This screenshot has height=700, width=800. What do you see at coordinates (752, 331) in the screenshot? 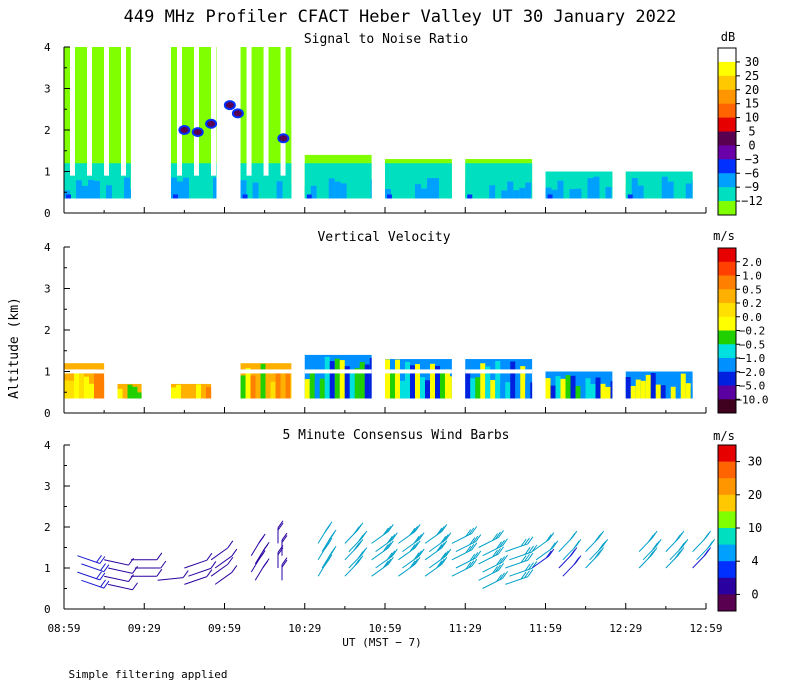
I see `colorbar-label: −0.2` at bounding box center [752, 331].